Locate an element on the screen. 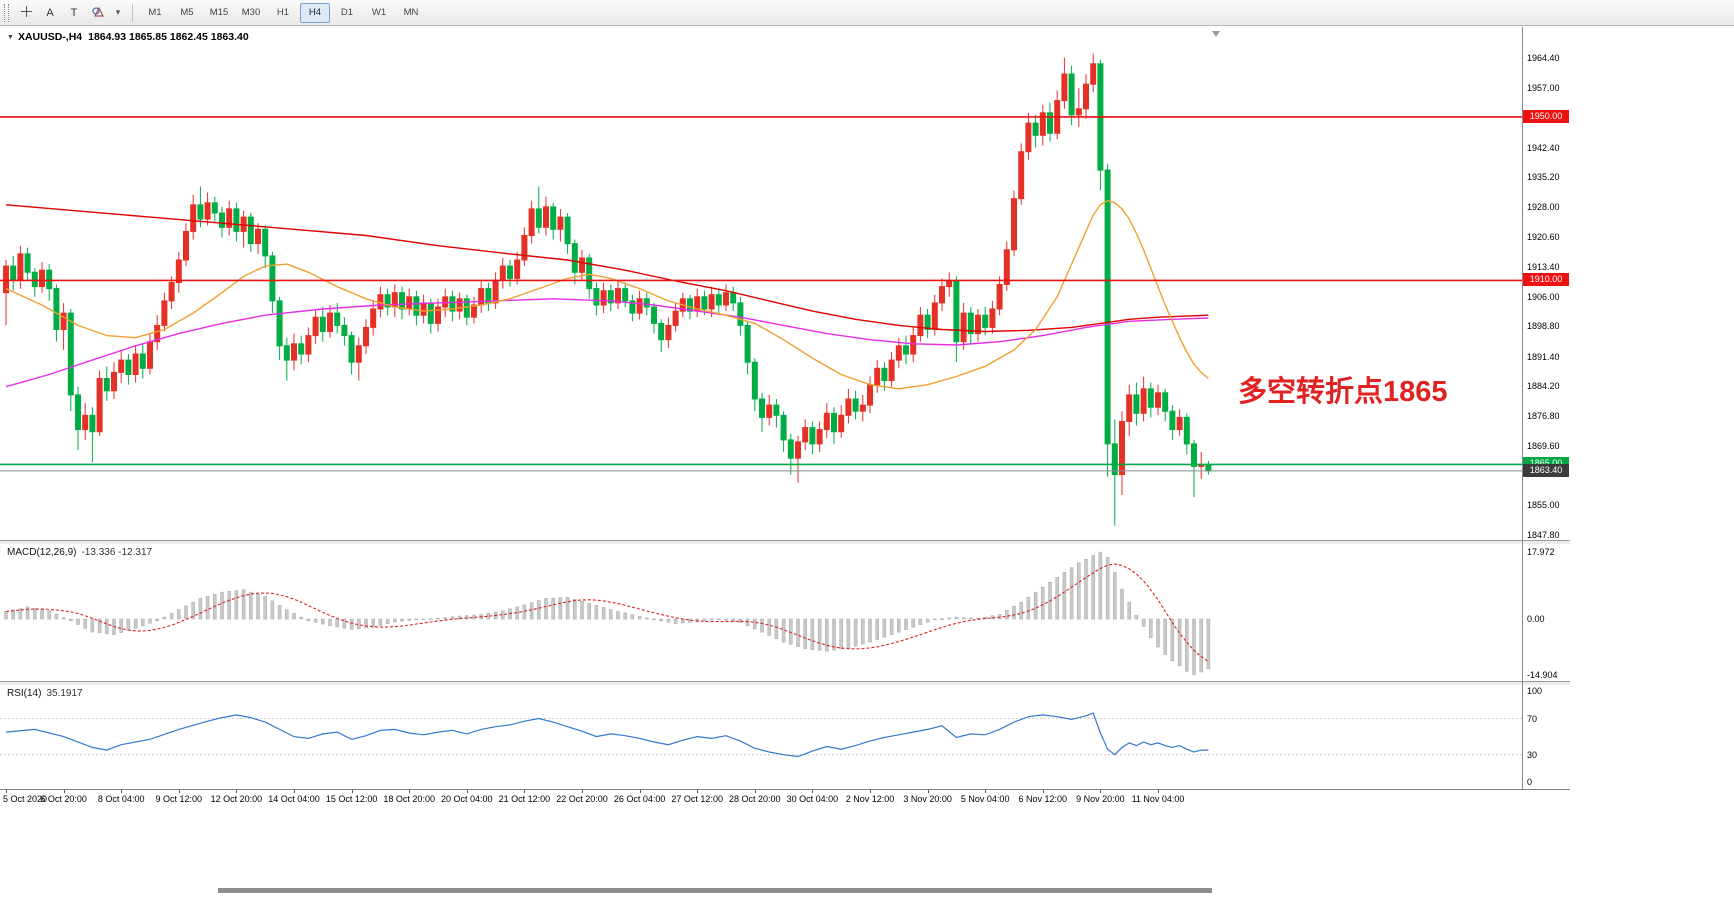  h-scrollbar-thumb is located at coordinates (715, 890).